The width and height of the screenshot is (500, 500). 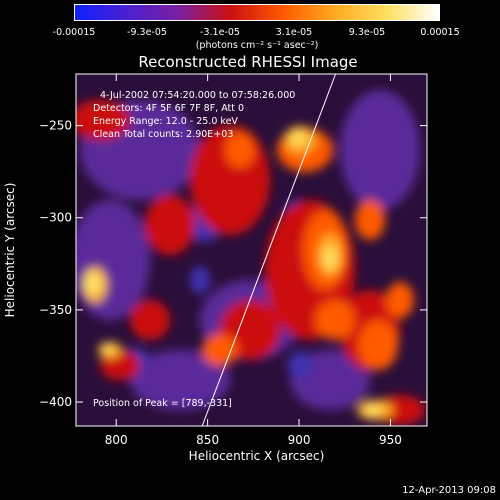 What do you see at coordinates (165, 121) in the screenshot?
I see `energy-range-label: Energy Range: 12.0 - 25.0 keV` at bounding box center [165, 121].